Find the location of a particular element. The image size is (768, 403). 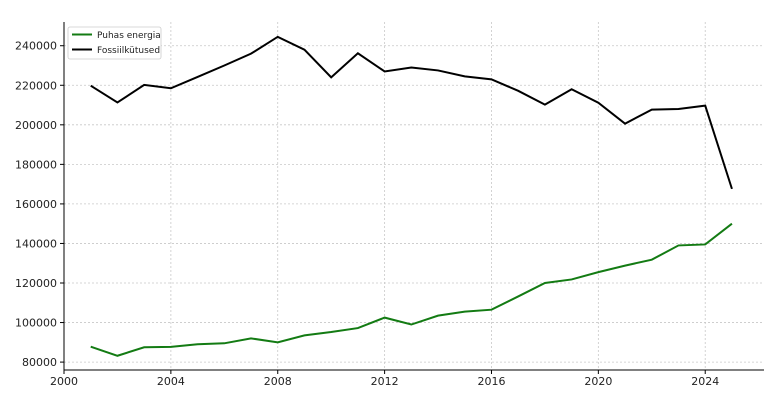

y-tick-label: 100000 is located at coordinates (36, 323).